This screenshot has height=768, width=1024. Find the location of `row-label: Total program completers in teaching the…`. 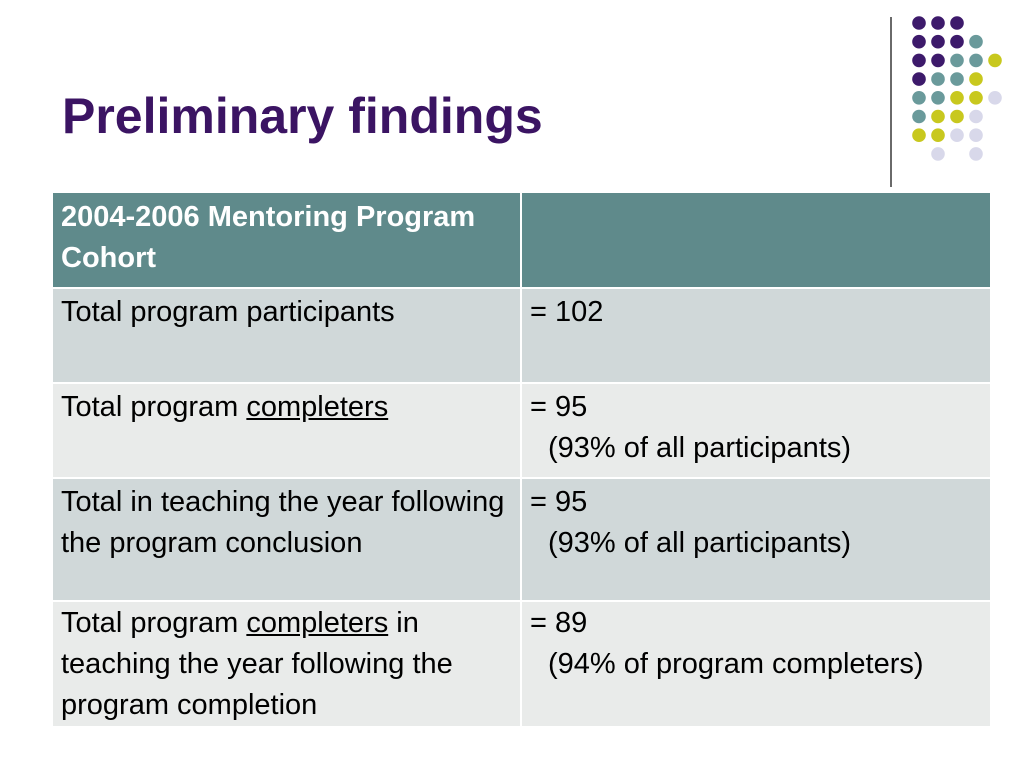

row-label: Total program completers in teaching the… is located at coordinates (286, 664).